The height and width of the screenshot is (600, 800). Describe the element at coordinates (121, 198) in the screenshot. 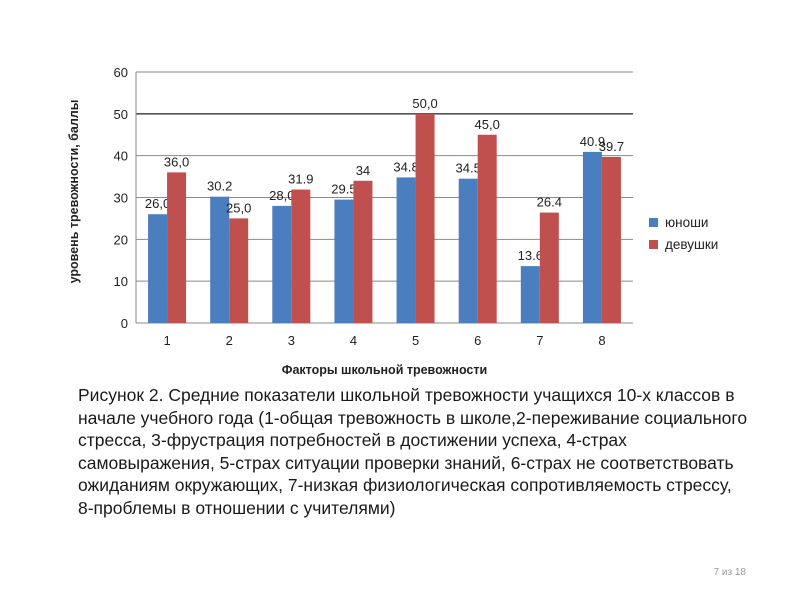

I see `y-tick-label: 30` at that location.